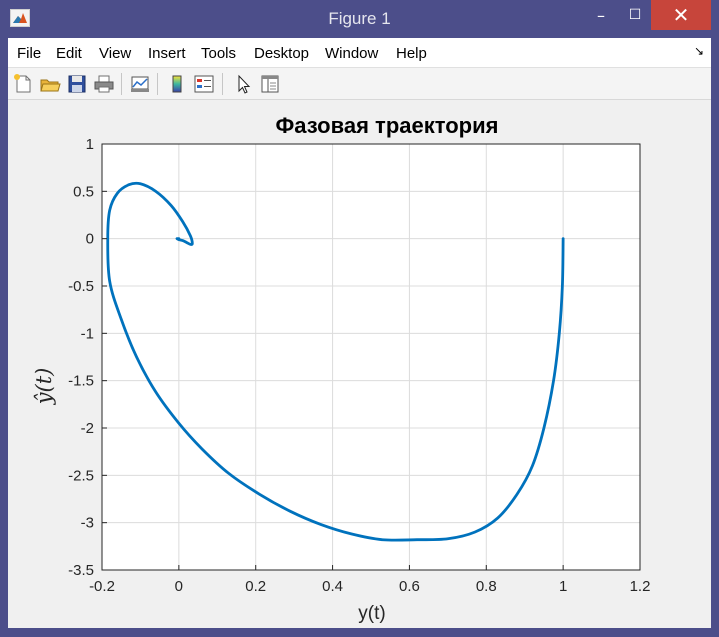 The height and width of the screenshot is (637, 719). What do you see at coordinates (20, 18) in the screenshot?
I see `matlab-logo-icon` at bounding box center [20, 18].